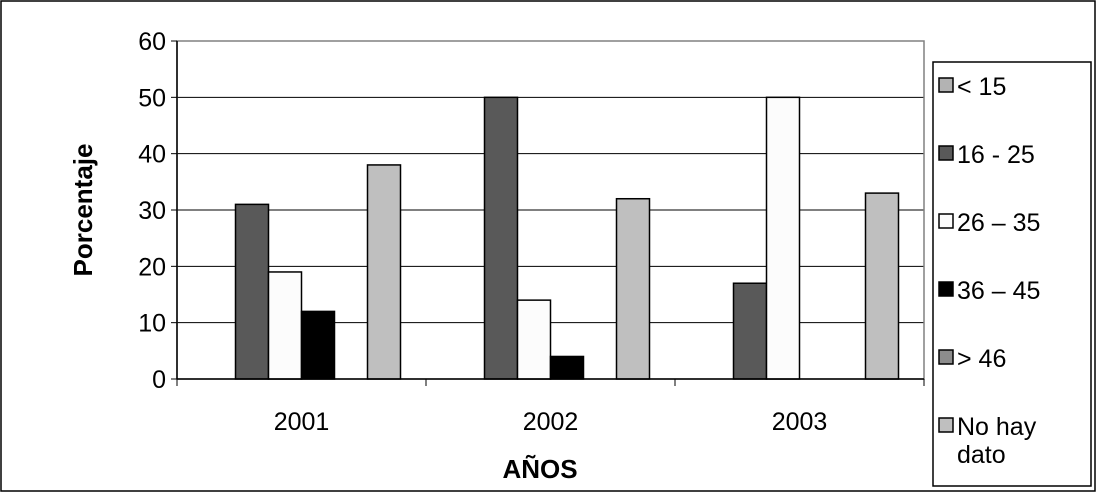 The height and width of the screenshot is (493, 1097). What do you see at coordinates (998, 291) in the screenshot?
I see `legend-label: 36 – 45` at bounding box center [998, 291].